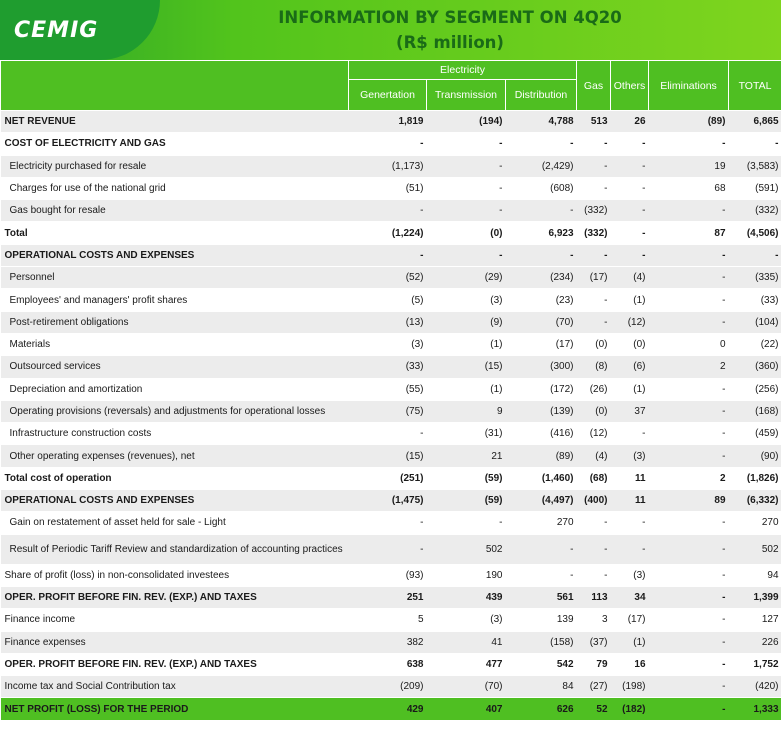 This screenshot has height=743, width=781. What do you see at coordinates (541, 389) in the screenshot?
I see `cell-distribution: (172)` at bounding box center [541, 389].